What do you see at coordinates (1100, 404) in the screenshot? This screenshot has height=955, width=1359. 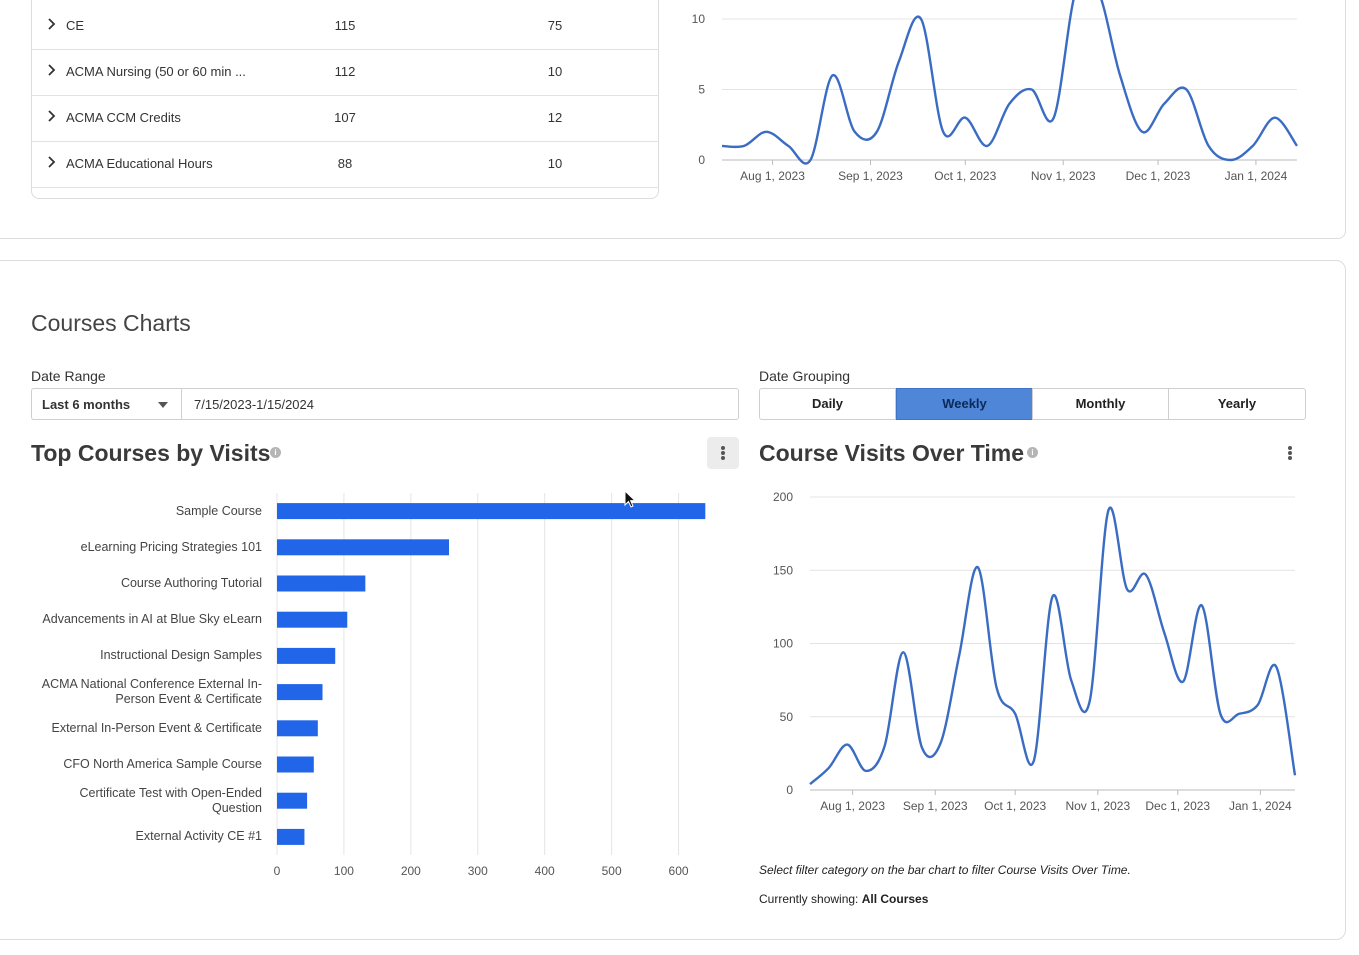 I see `grouping-monthly-button: Monthly` at bounding box center [1100, 404].